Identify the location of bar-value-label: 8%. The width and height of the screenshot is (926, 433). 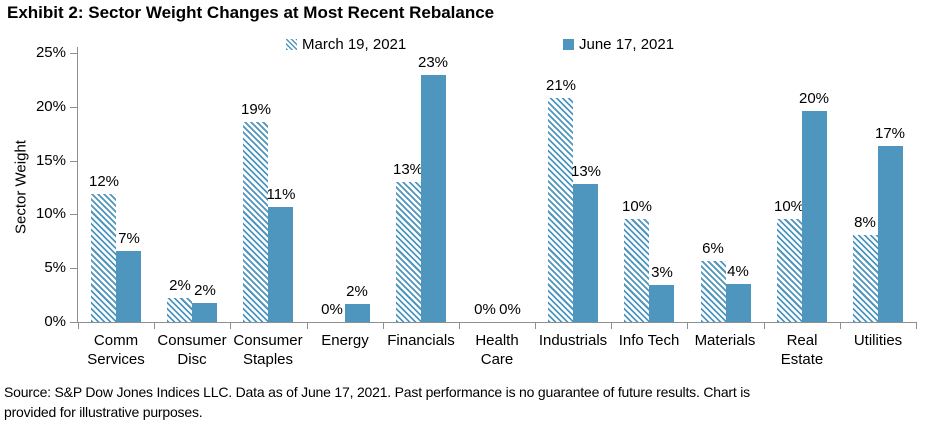
(865, 222).